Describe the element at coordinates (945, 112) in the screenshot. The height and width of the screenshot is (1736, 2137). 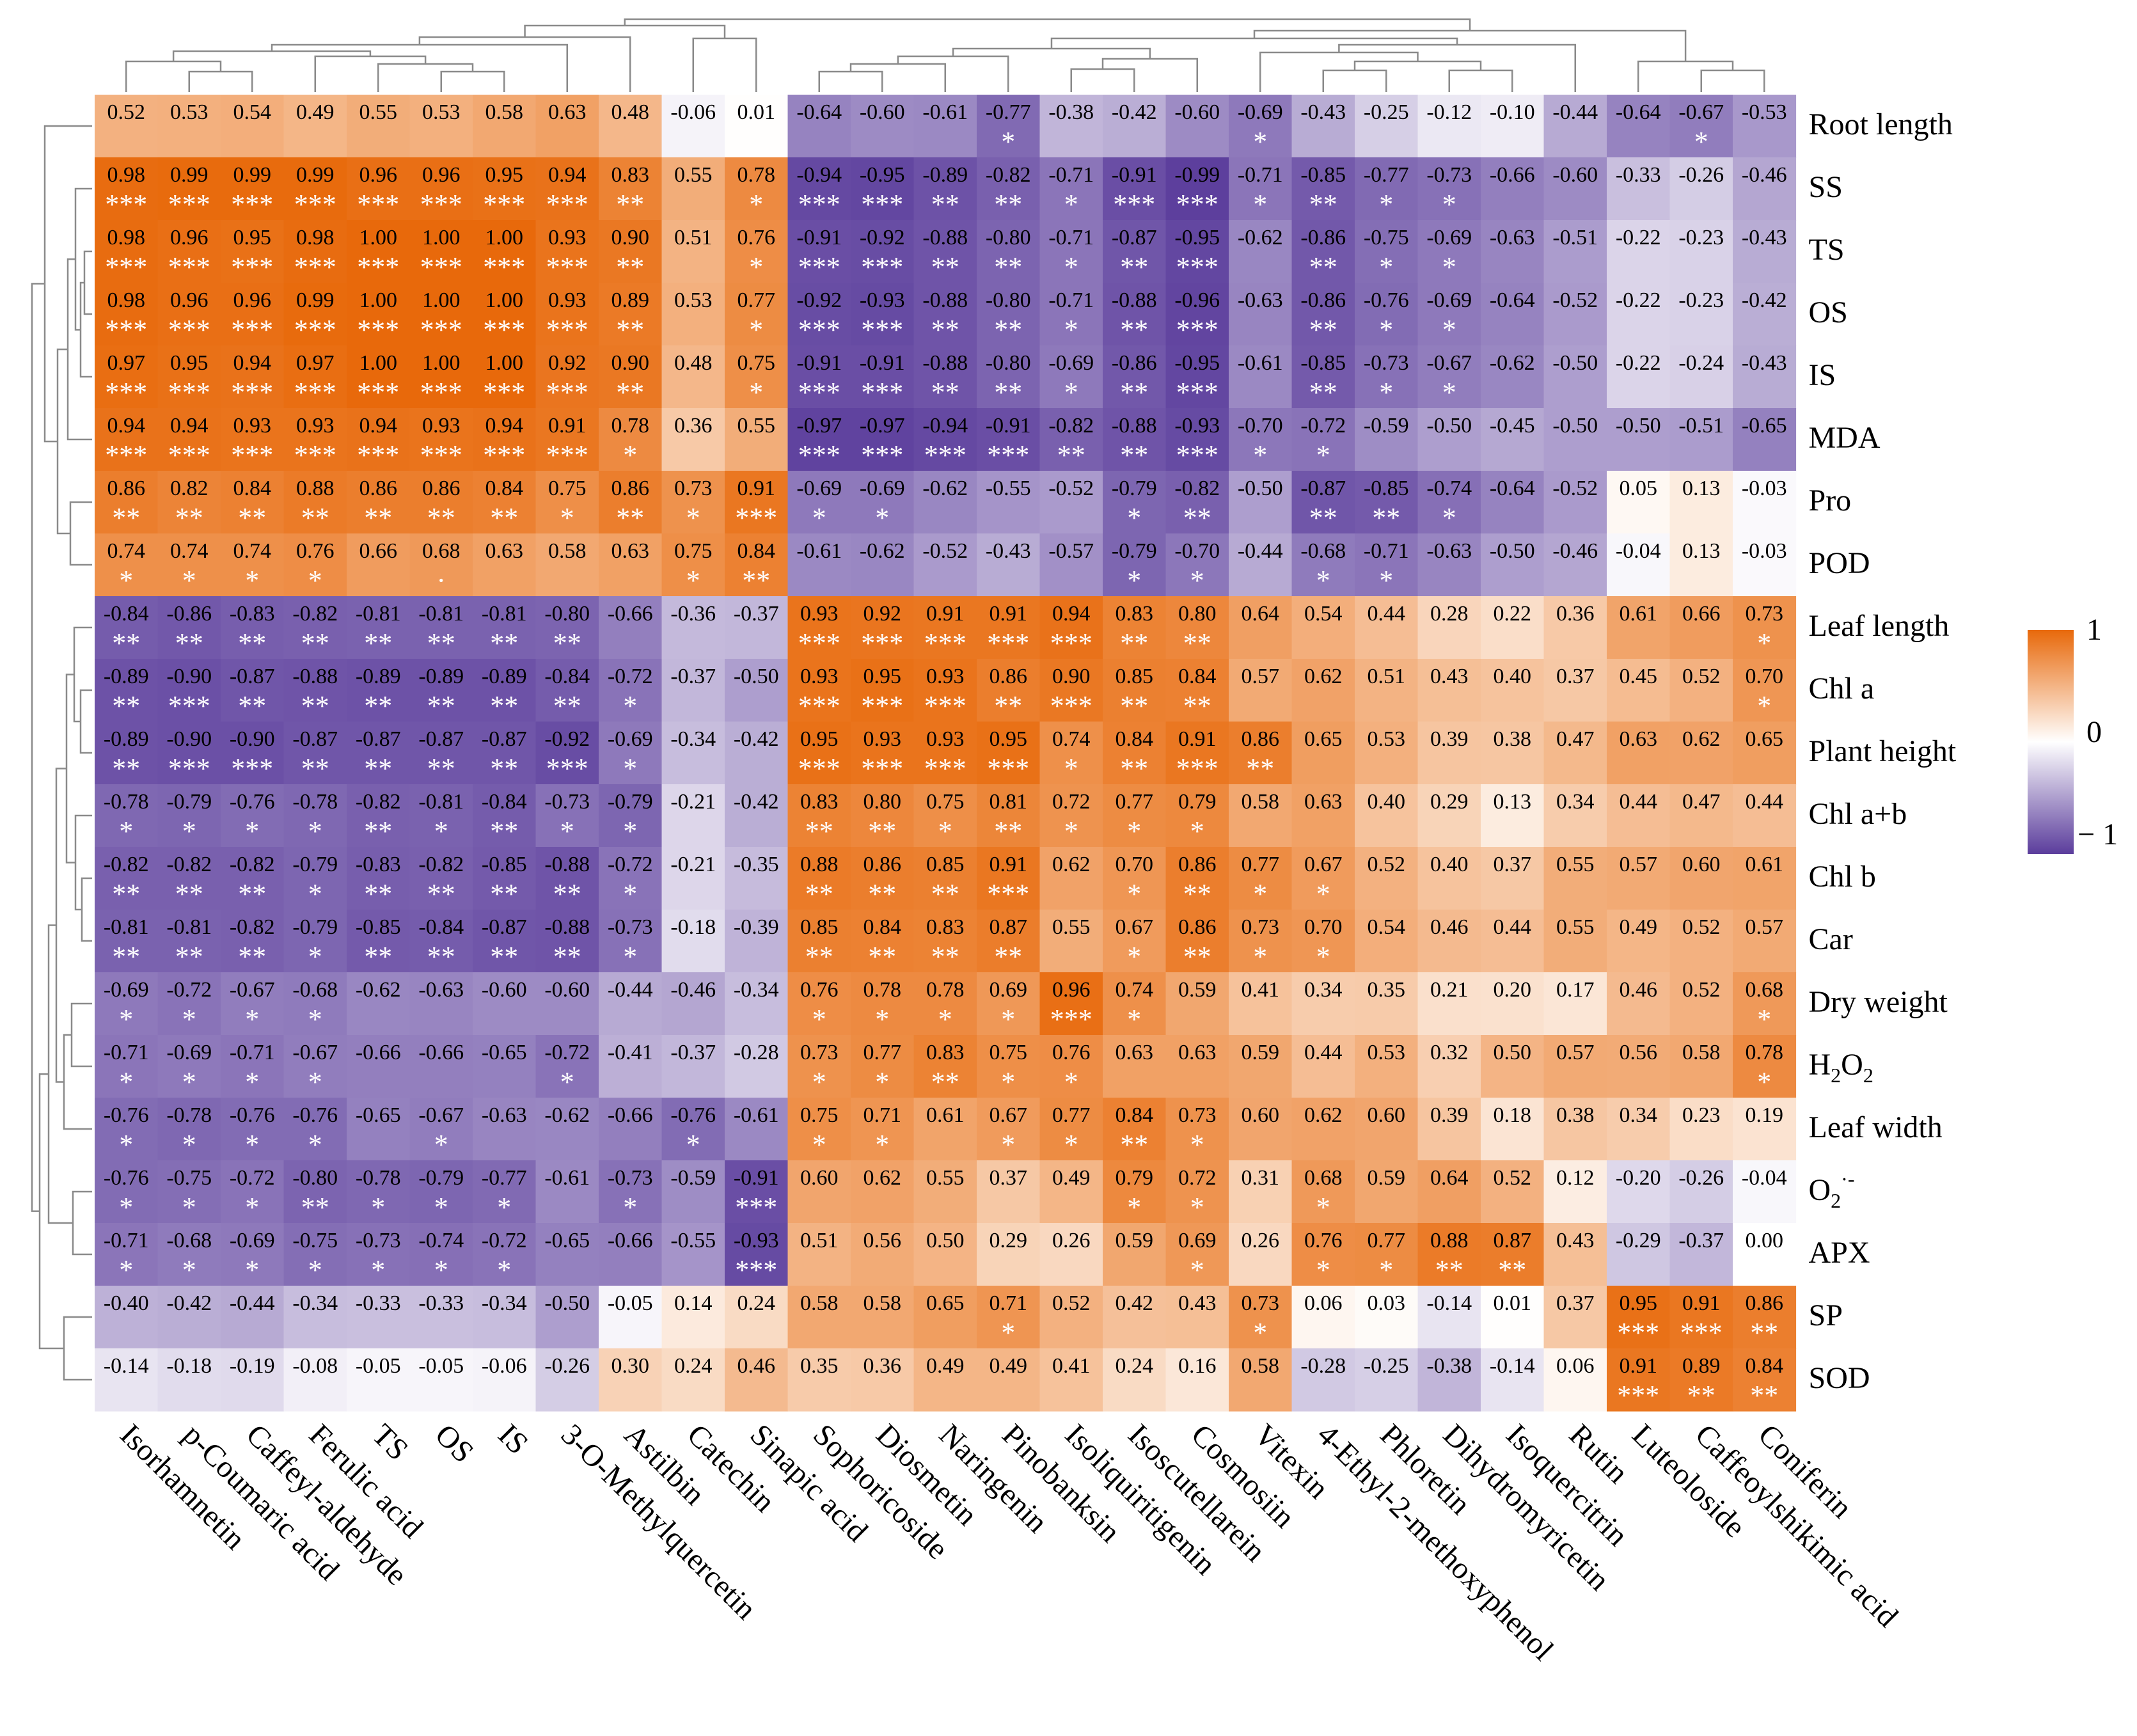
I see `cell-value-label: -0.61` at that location.